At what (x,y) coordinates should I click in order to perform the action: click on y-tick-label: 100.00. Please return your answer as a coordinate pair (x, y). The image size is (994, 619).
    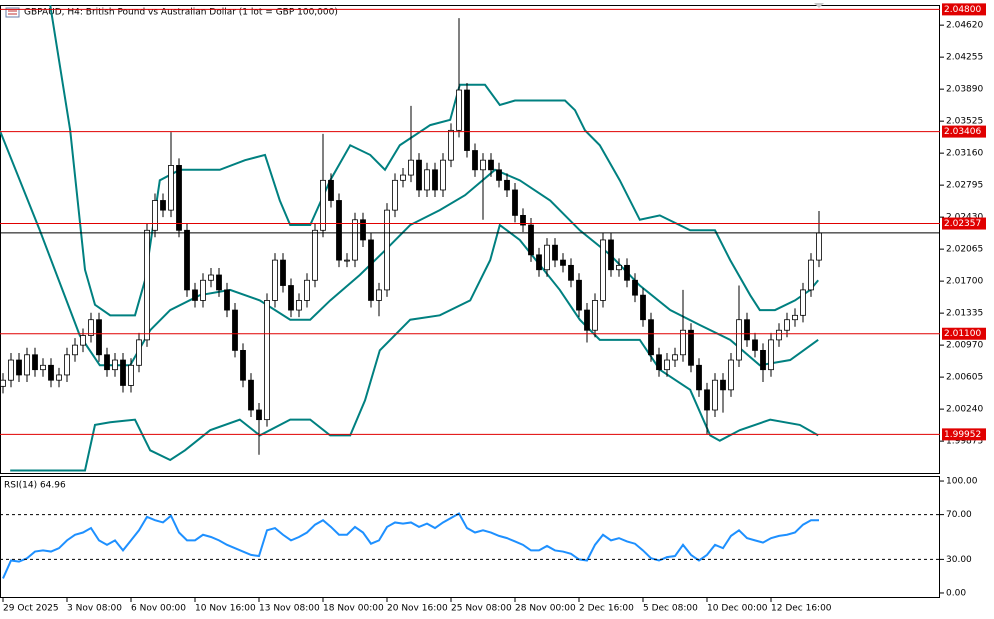
    Looking at the image, I should click on (962, 482).